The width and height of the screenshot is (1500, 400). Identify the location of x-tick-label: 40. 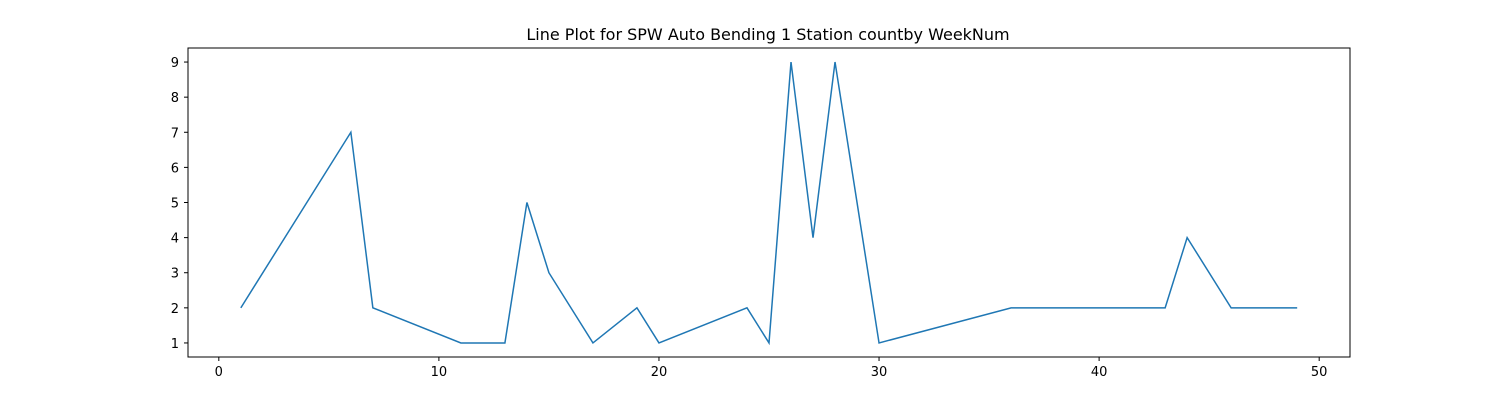
(1099, 372).